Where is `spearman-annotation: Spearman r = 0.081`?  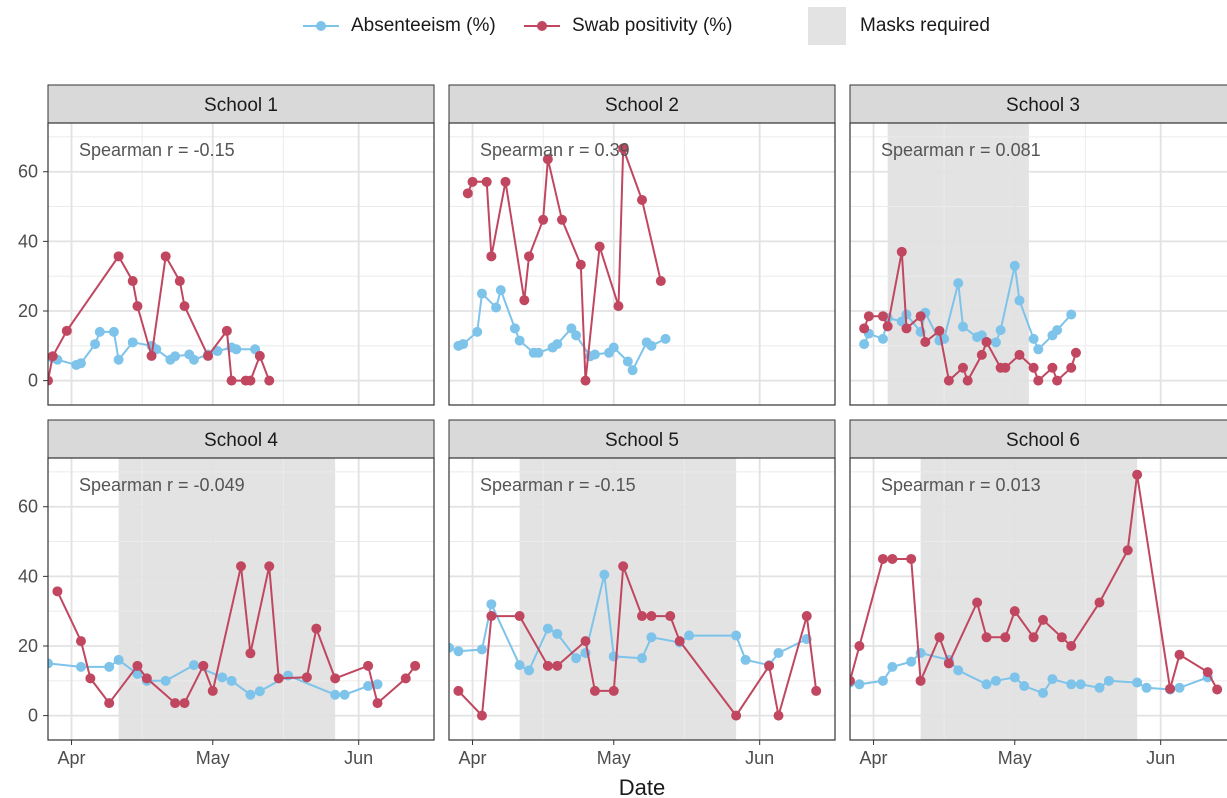 spearman-annotation: Spearman r = 0.081 is located at coordinates (961, 150).